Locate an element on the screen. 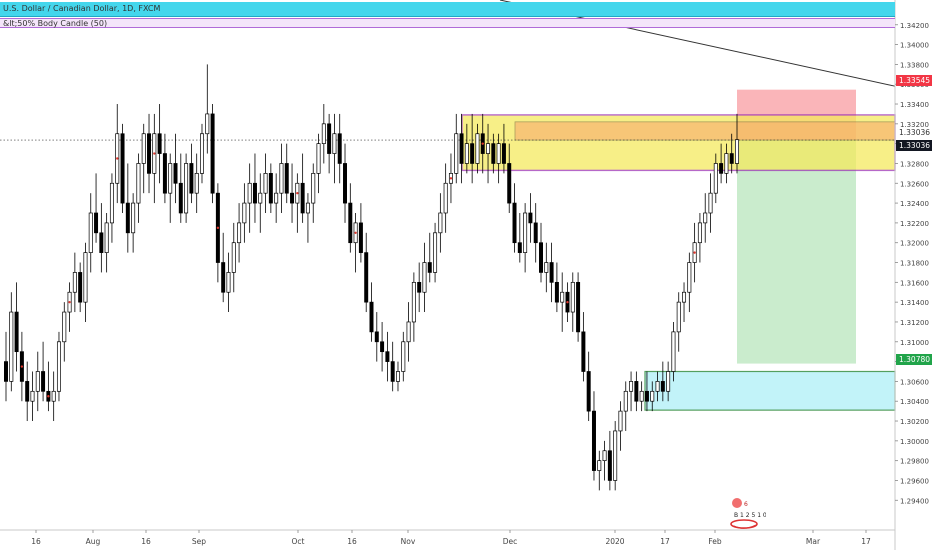 This screenshot has width=932, height=550. seal-watermark: 6 B 1 2 5 1 0 is located at coordinates (746, 513).